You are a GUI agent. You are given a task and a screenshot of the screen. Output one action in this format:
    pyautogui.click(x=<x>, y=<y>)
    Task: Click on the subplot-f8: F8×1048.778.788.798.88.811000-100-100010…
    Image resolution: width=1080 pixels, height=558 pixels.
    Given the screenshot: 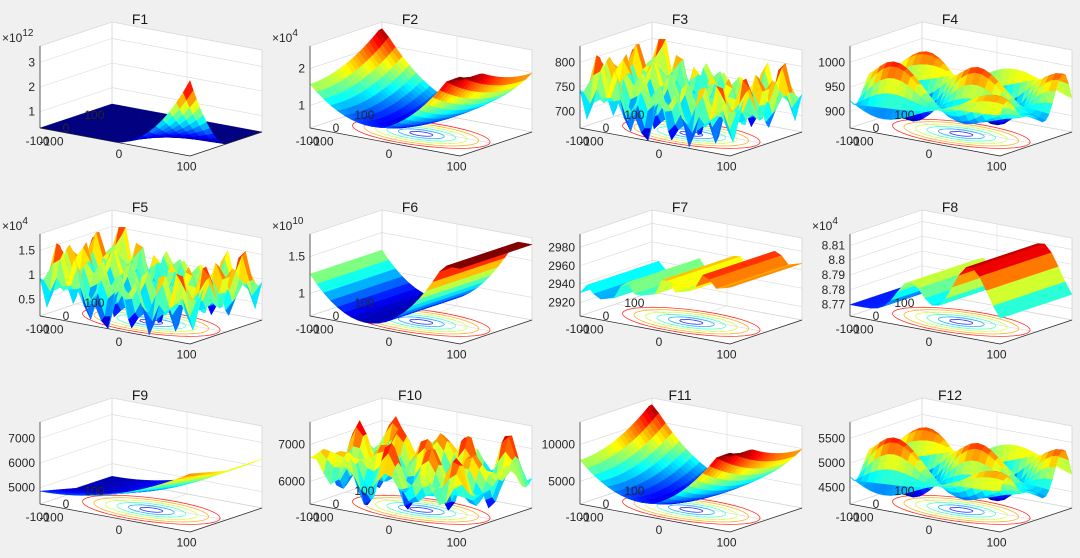 What is the action you would take?
    pyautogui.click(x=943, y=280)
    